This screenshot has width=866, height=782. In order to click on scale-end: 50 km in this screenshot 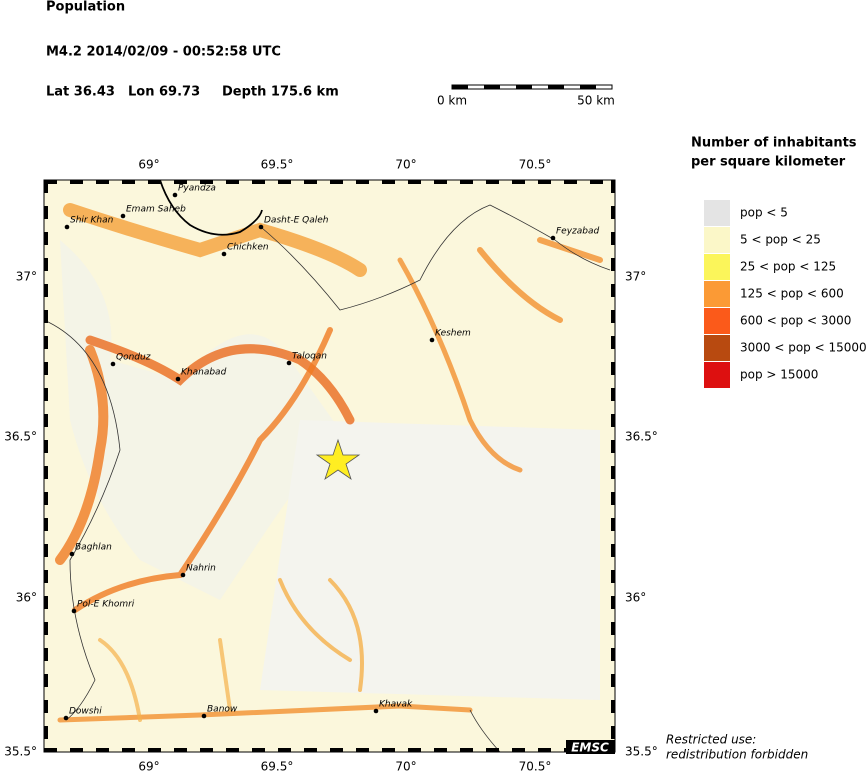, I will do `click(596, 101)`.